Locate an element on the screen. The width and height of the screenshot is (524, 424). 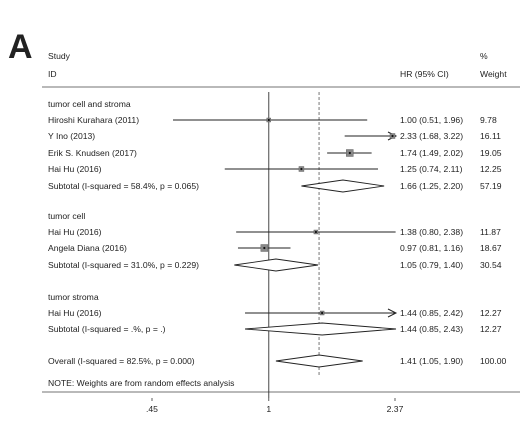
overall-label: Overall (I-squared = 82.5%, p = 0.000) is located at coordinates (121, 361).